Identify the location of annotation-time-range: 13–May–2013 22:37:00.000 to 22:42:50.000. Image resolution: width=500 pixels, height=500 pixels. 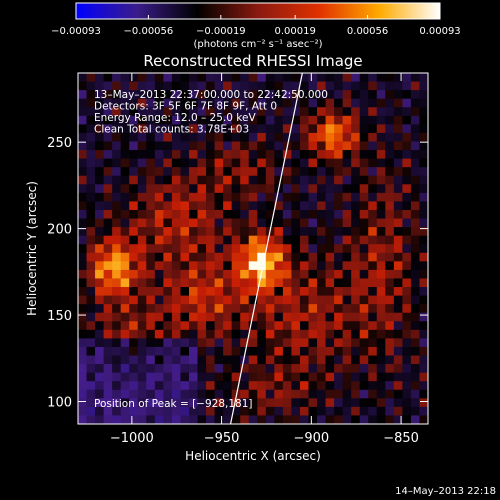
(211, 95).